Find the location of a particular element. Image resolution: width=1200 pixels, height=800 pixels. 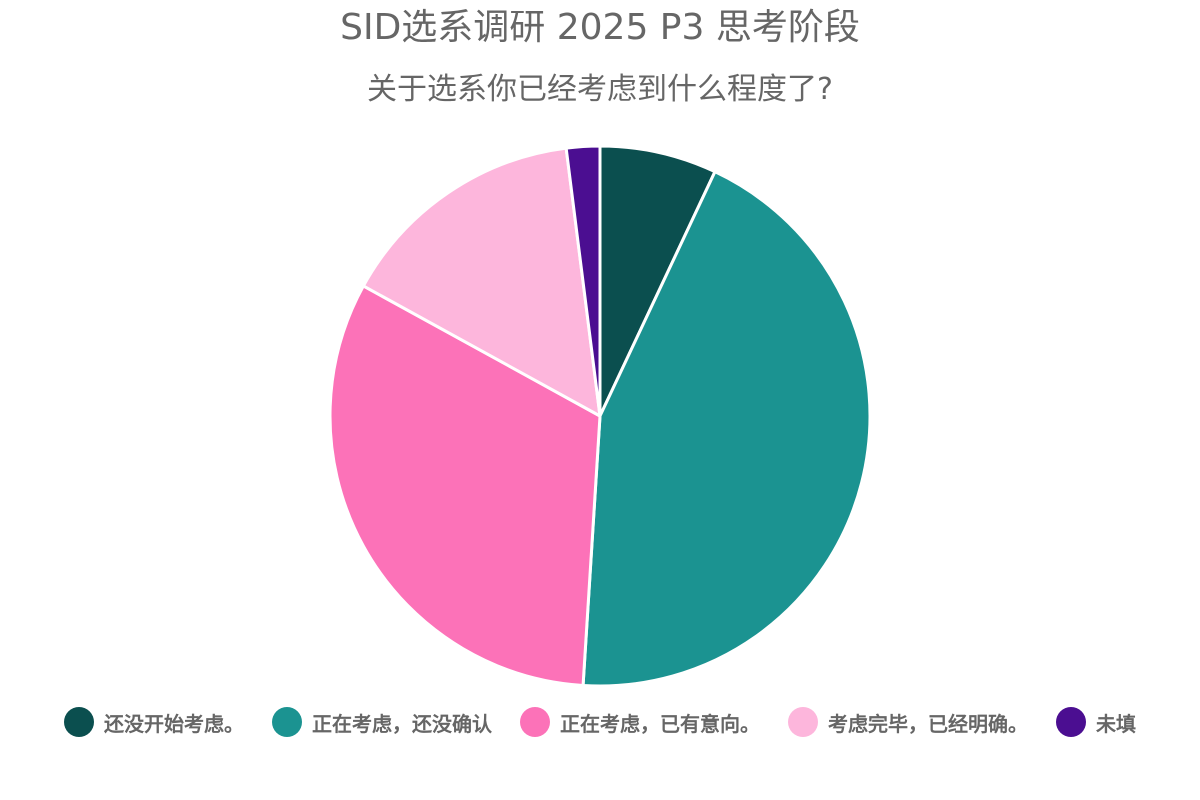

legend-label: 未填 is located at coordinates (1116, 723).